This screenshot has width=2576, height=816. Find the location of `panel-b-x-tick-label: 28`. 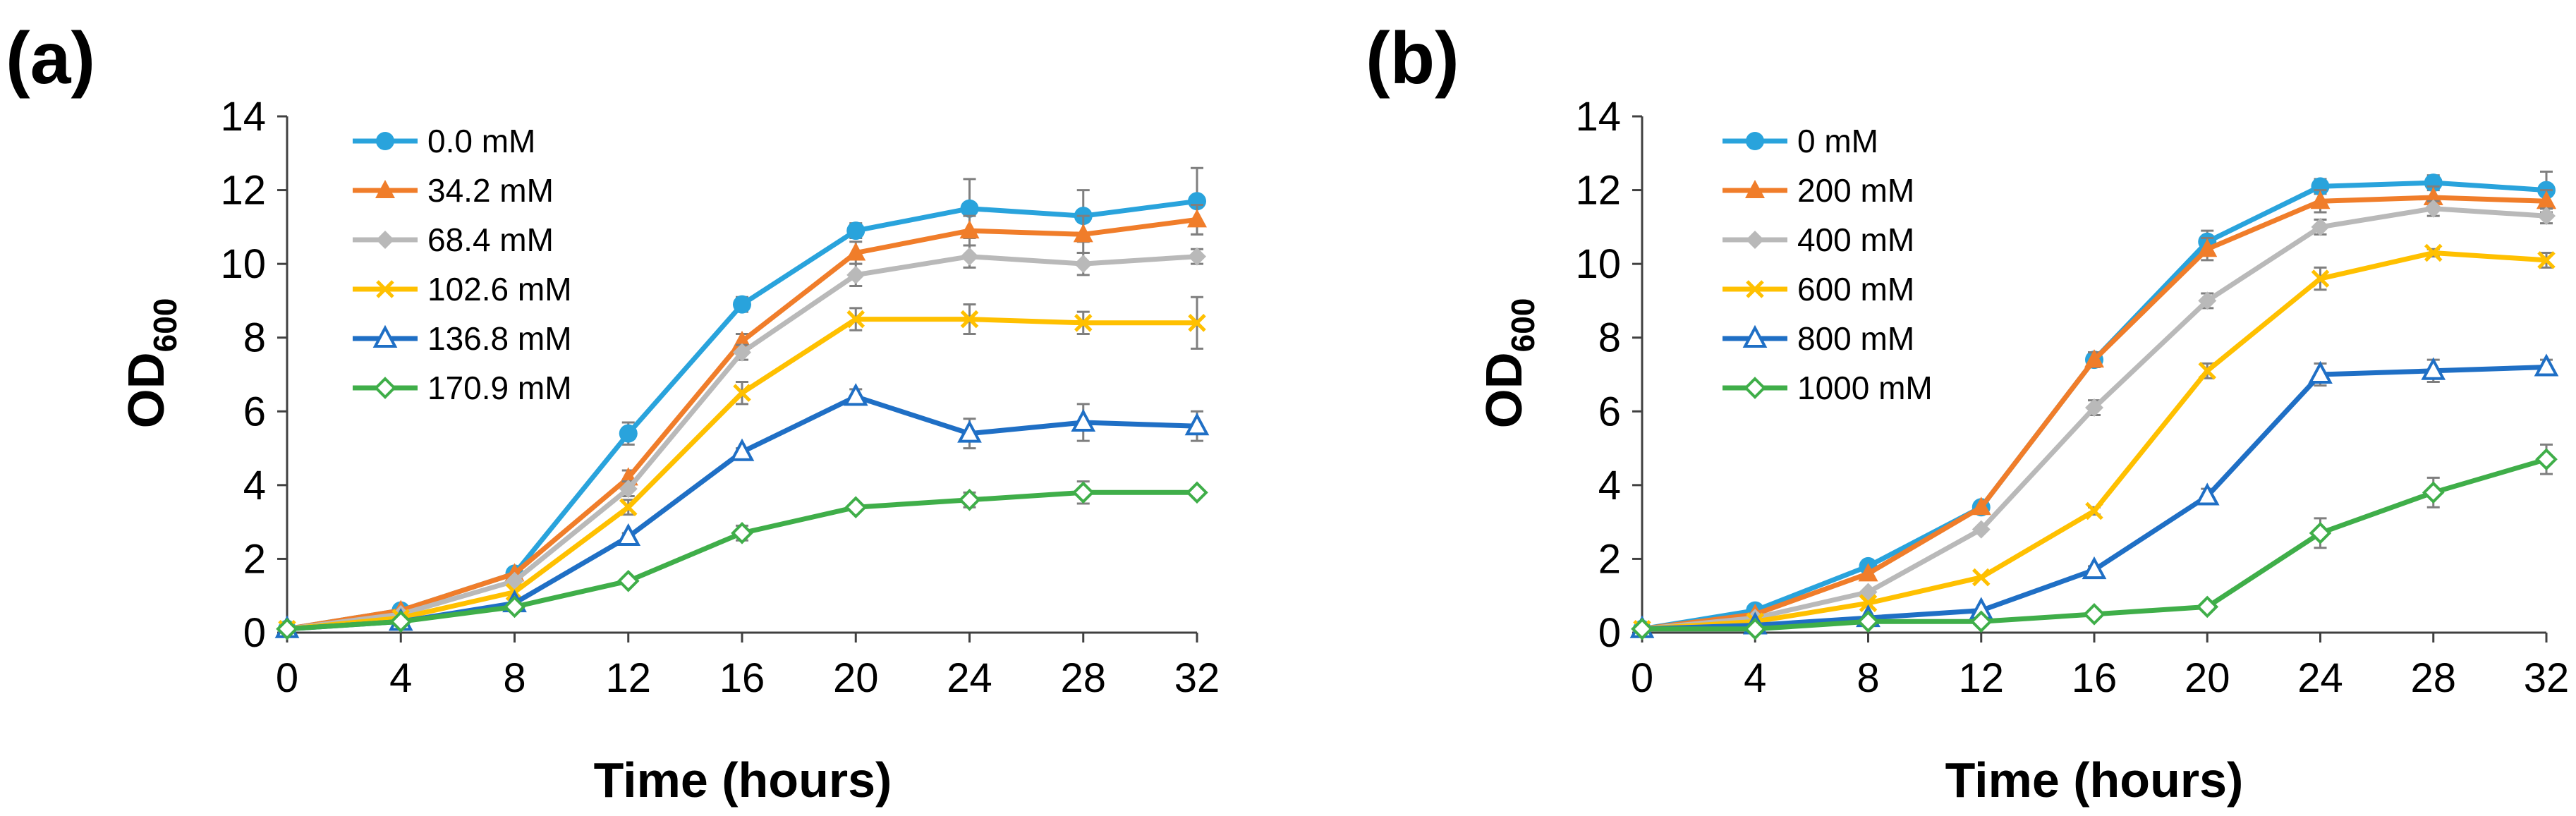

panel-b-x-tick-label: 28 is located at coordinates (2433, 678).